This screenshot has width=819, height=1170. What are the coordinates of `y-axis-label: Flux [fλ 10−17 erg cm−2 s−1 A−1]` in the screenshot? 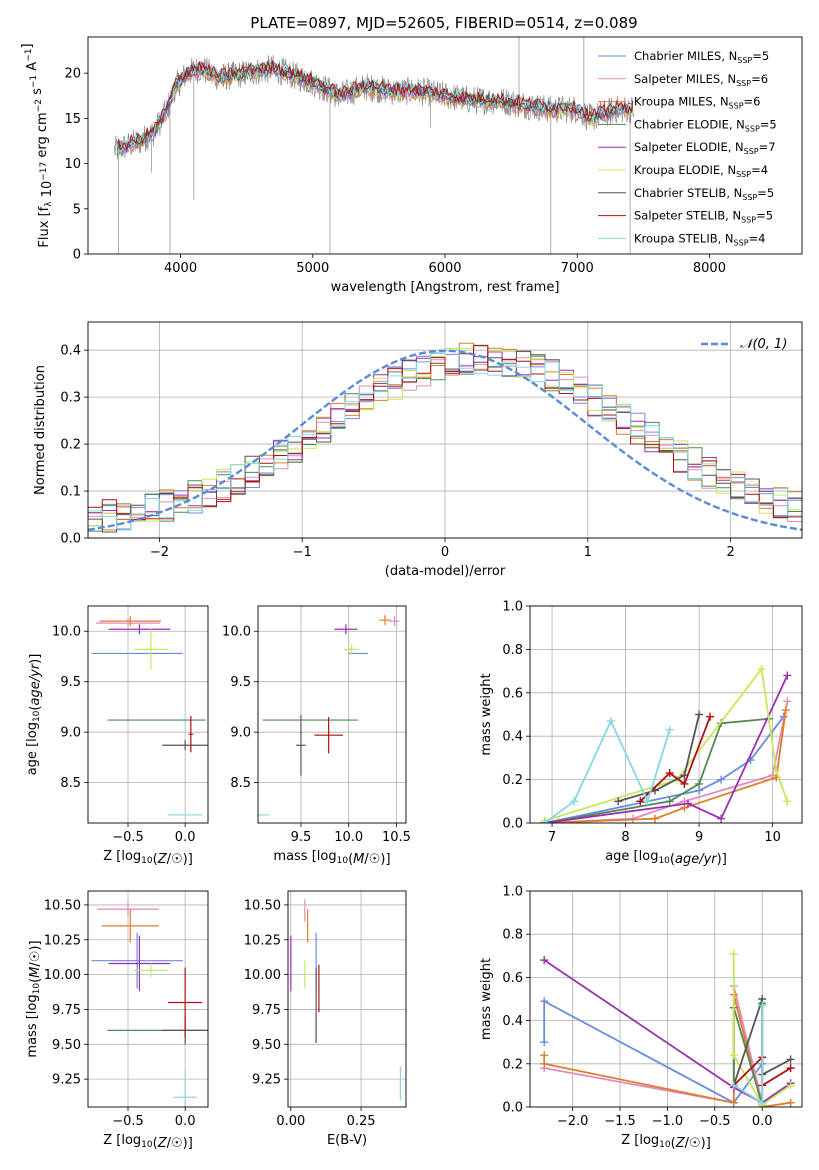 It's located at (37, 145).